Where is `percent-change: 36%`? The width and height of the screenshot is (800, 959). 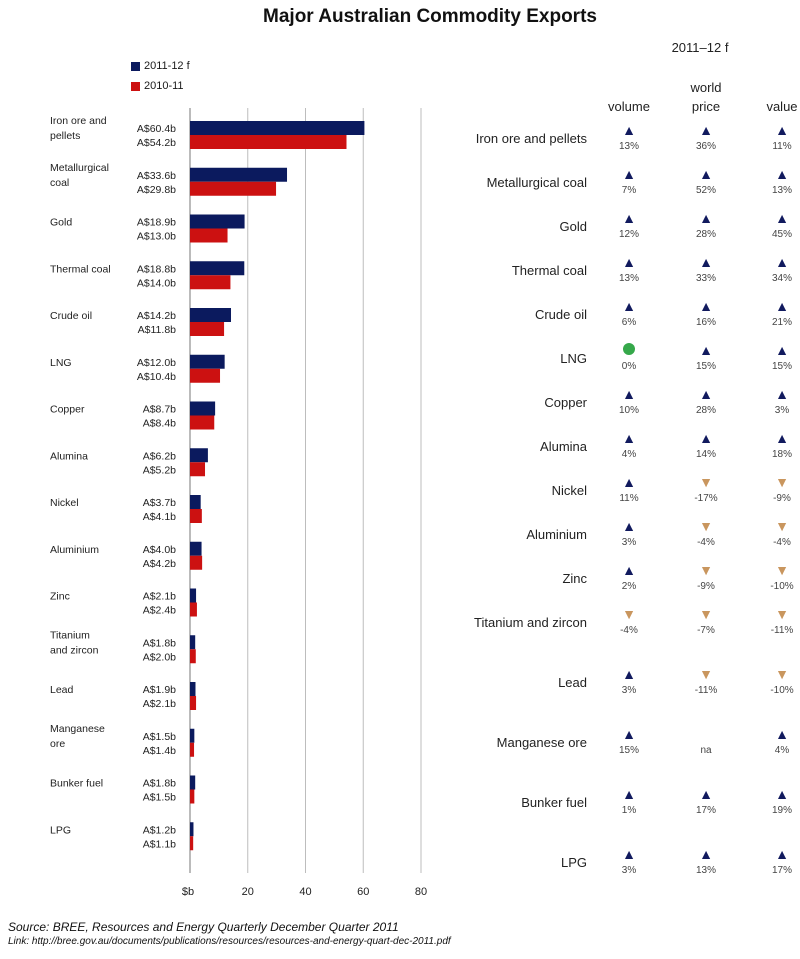 percent-change: 36% is located at coordinates (705, 146).